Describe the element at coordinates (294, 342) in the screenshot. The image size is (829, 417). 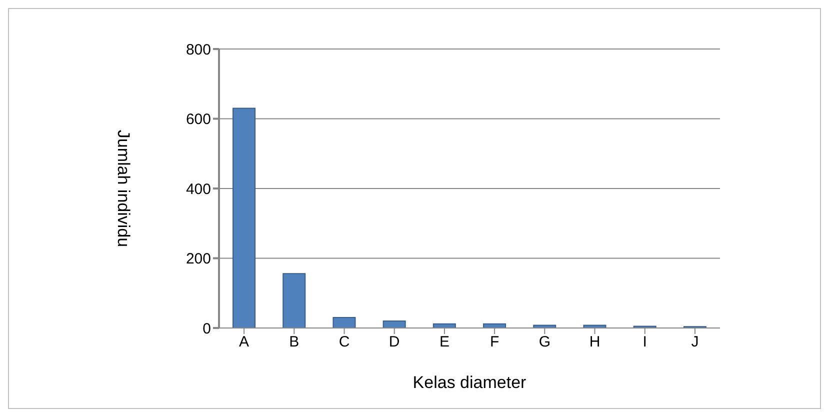
I see `x-tick-label: B` at that location.